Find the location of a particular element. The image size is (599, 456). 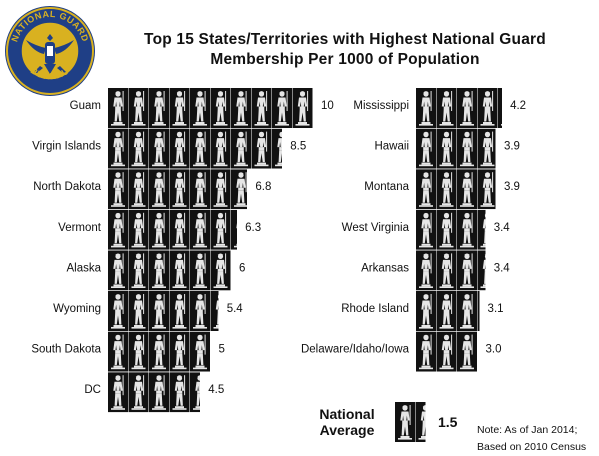

category-label: Mississippi is located at coordinates (381, 106).